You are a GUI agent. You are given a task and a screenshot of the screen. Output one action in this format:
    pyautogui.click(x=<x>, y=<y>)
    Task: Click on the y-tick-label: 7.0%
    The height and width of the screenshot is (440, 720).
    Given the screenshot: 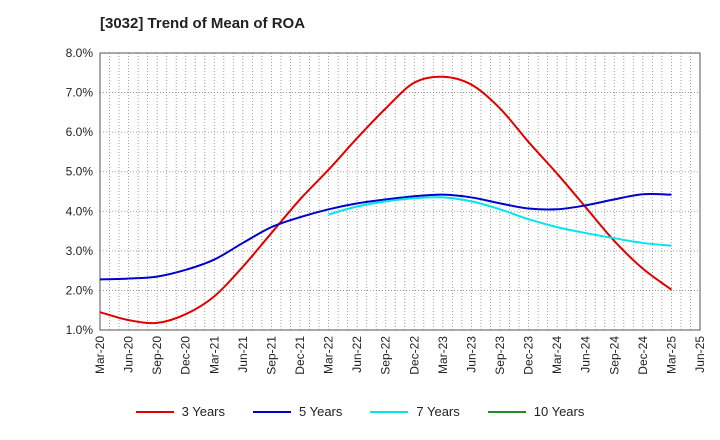 What is the action you would take?
    pyautogui.click(x=80, y=93)
    